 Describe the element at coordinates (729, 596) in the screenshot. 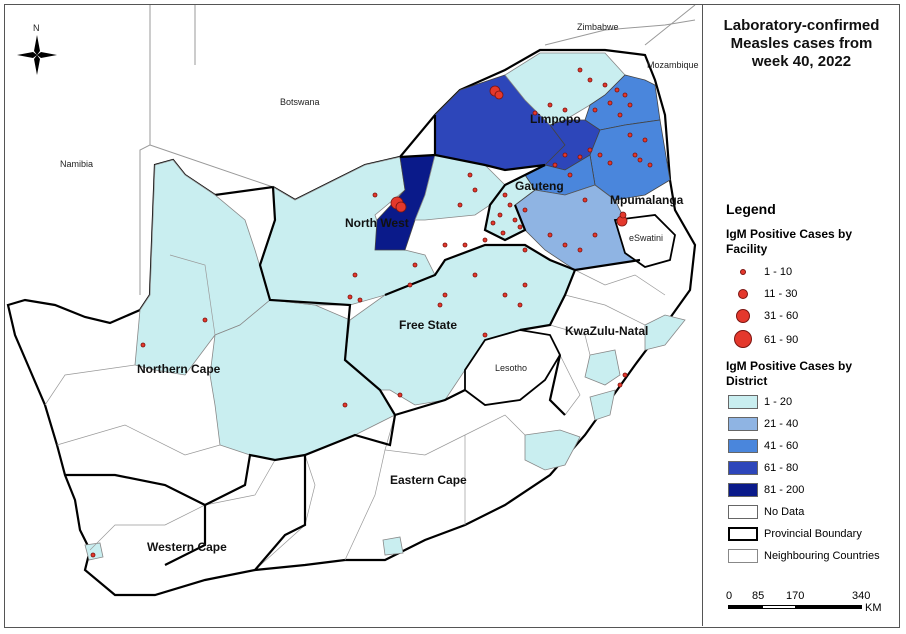

I see `scale-tick: 0` at that location.